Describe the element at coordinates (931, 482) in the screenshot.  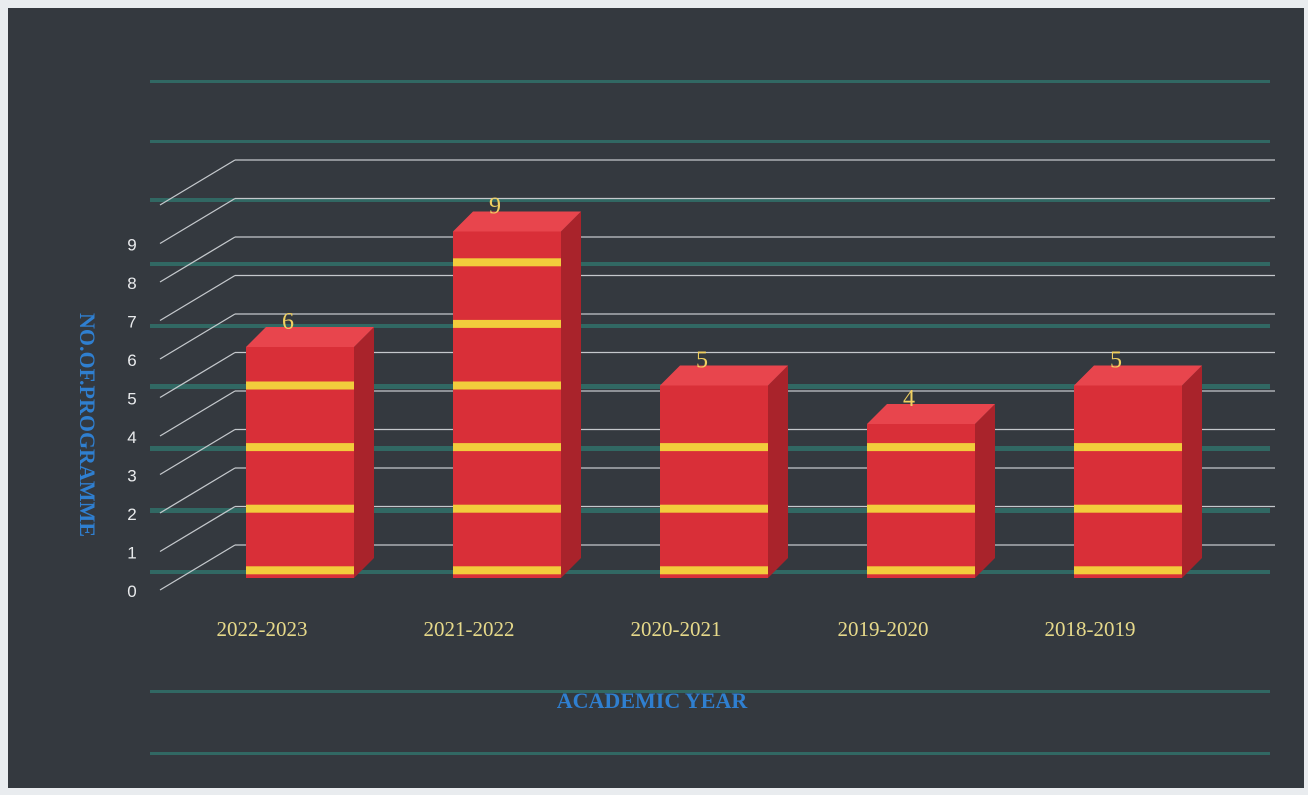
I see `bar: 4` at that location.